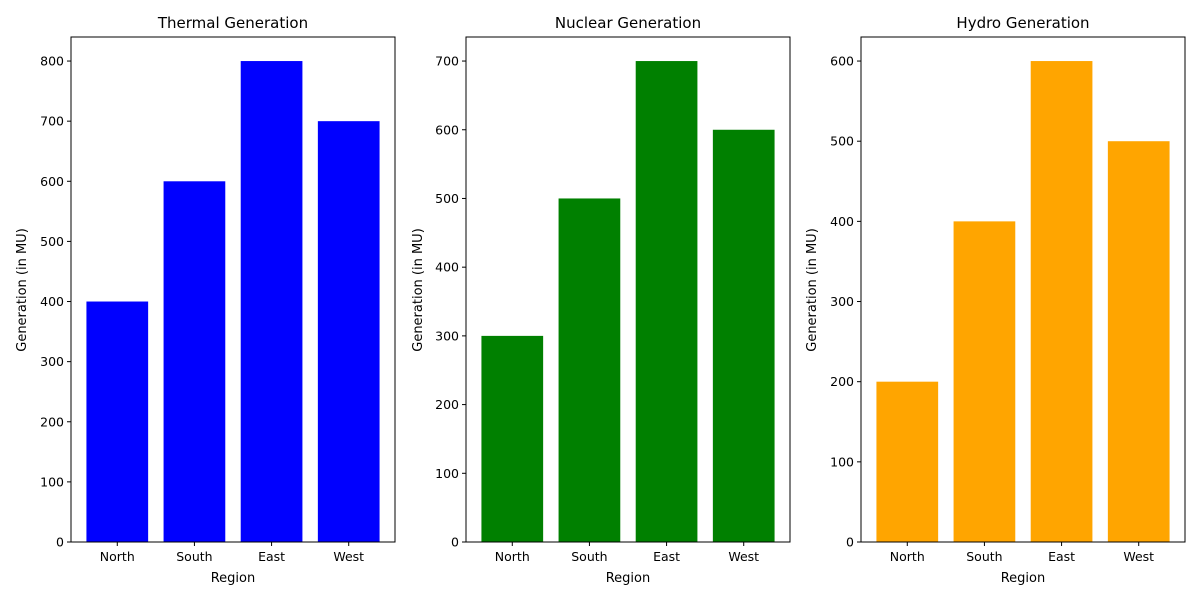  Describe the element at coordinates (628, 23) in the screenshot. I see `chart-title: Nuclear Generation` at that location.